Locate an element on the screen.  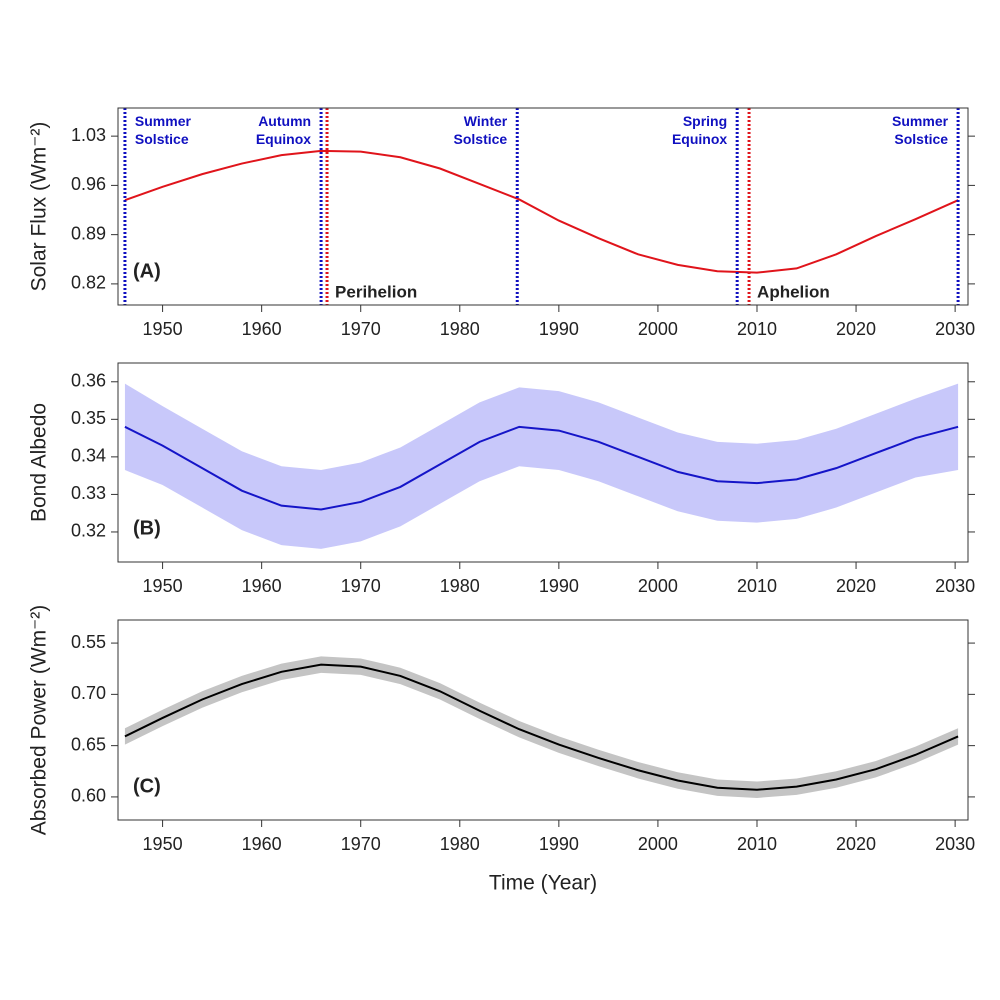
y-tick-label: 0.65 is located at coordinates (88, 744).